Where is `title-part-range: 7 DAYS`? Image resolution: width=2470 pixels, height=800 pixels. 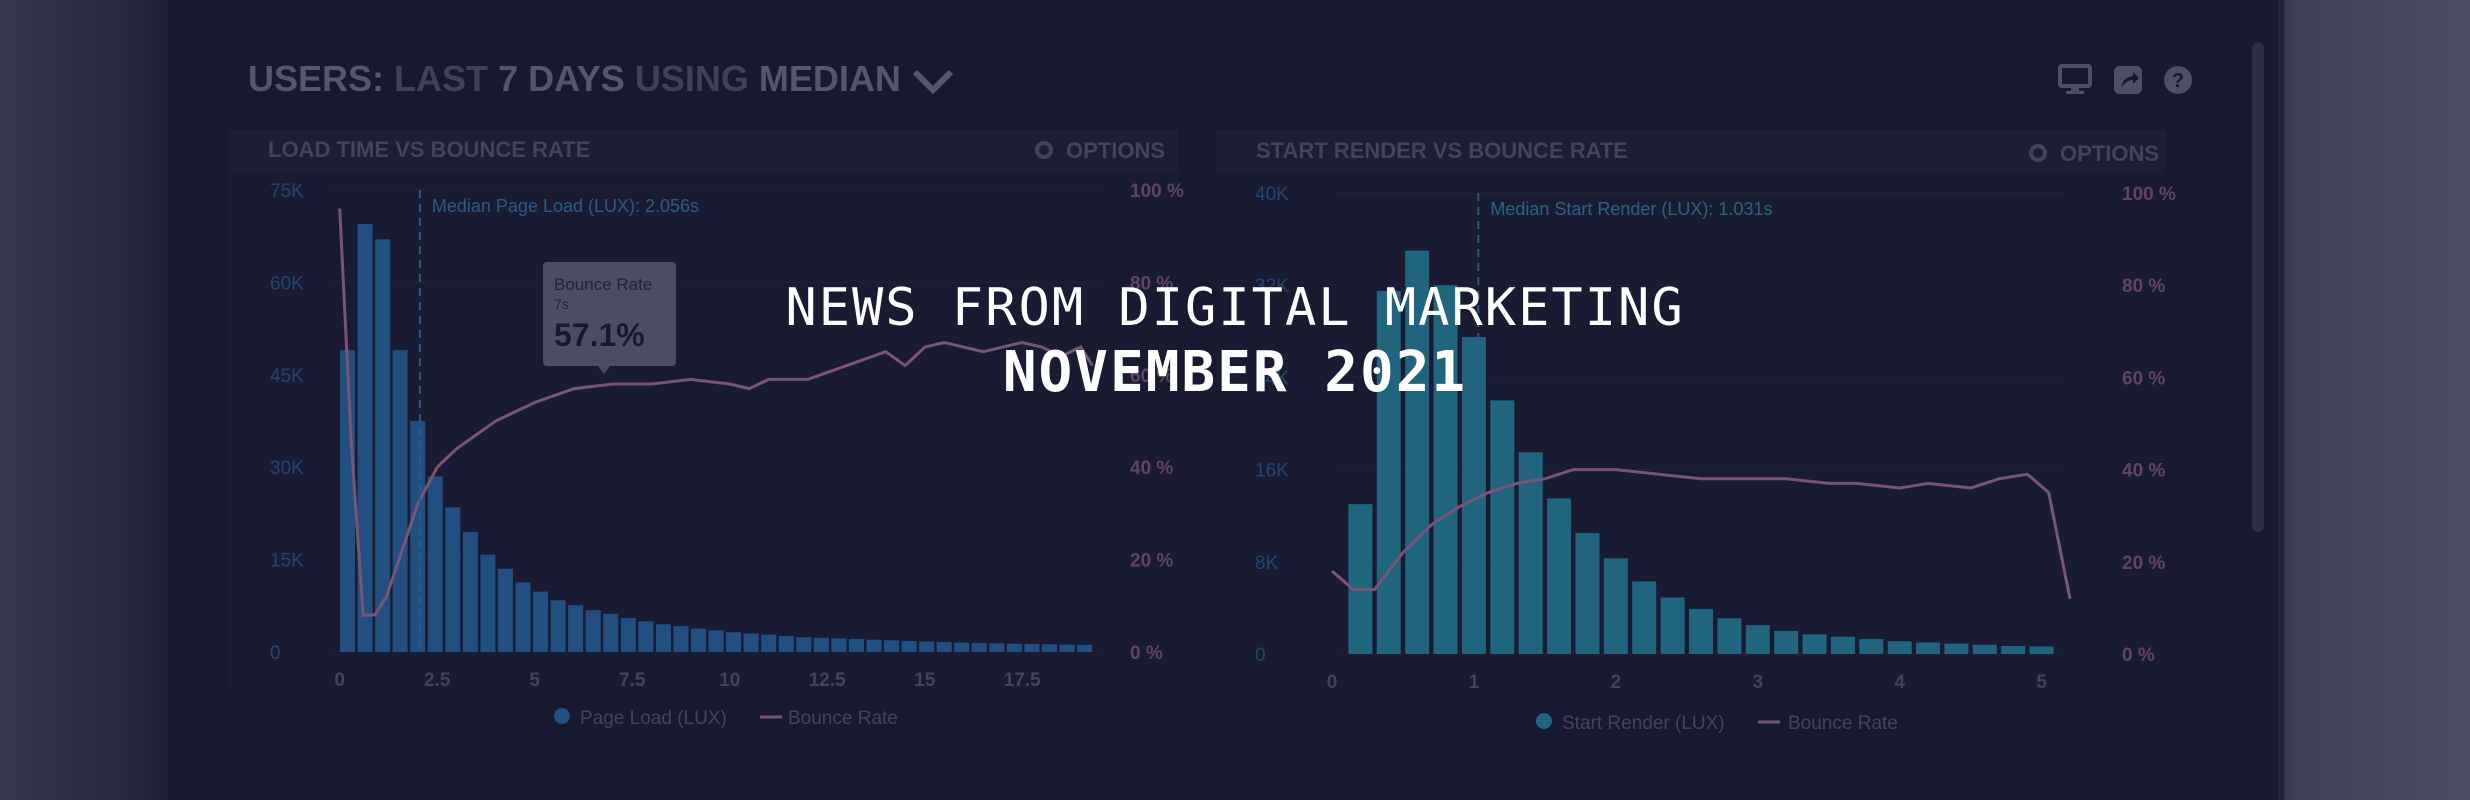 title-part-range: 7 DAYS is located at coordinates (561, 78).